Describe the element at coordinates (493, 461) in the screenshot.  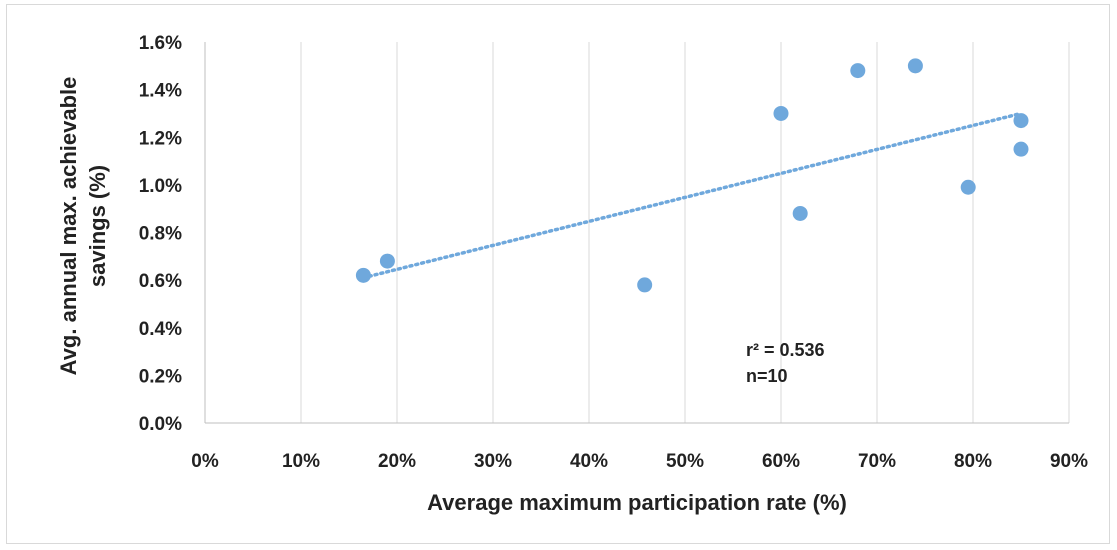
I see `x-tick-label: 30%` at that location.